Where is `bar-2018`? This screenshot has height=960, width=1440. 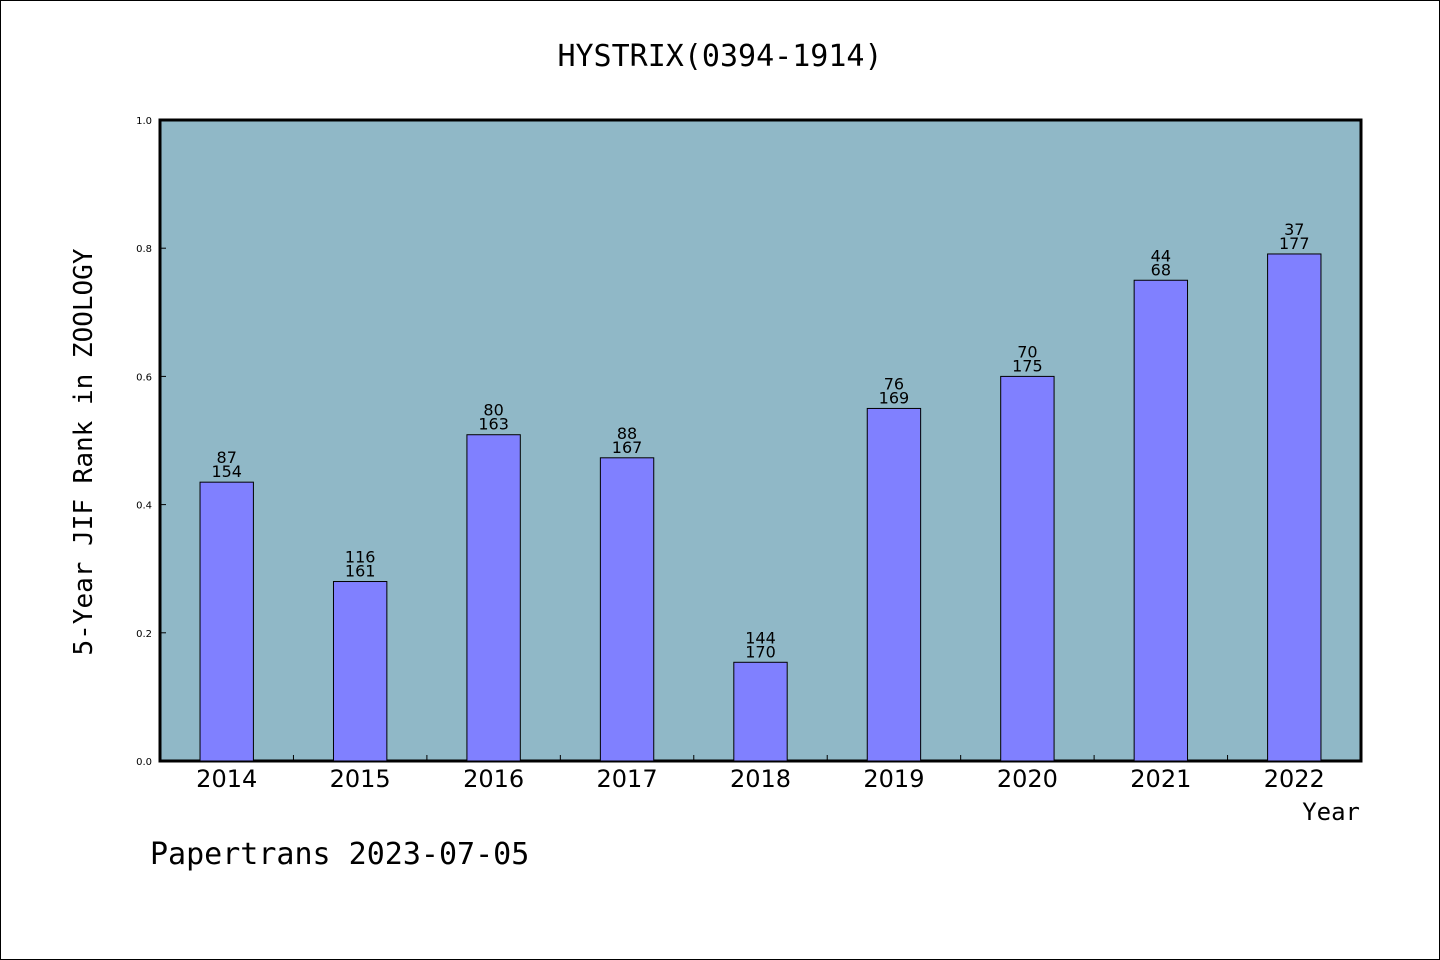
bar-2018 is located at coordinates (760, 711).